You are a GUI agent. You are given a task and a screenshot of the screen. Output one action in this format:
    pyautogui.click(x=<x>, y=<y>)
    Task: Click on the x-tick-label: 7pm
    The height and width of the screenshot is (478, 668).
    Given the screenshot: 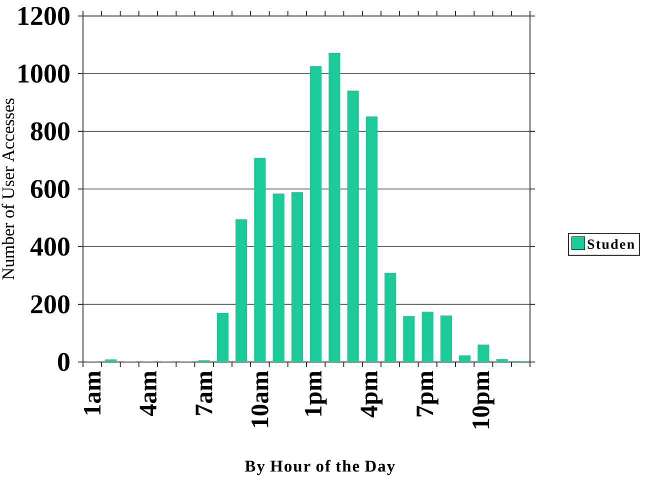 What is the action you would take?
    pyautogui.click(x=427, y=393)
    